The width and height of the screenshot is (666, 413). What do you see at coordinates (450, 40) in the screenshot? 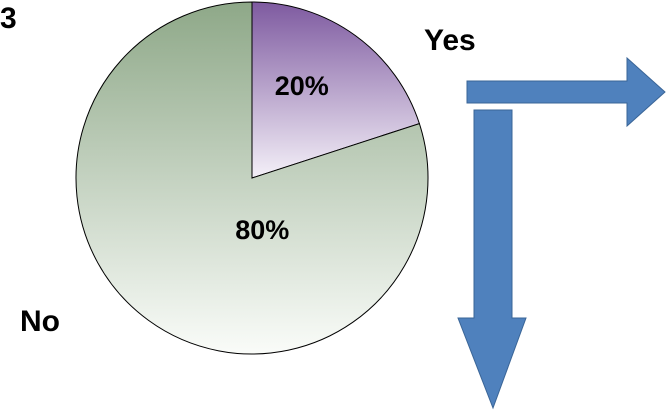
I see `yes-label: Yes` at bounding box center [450, 40].